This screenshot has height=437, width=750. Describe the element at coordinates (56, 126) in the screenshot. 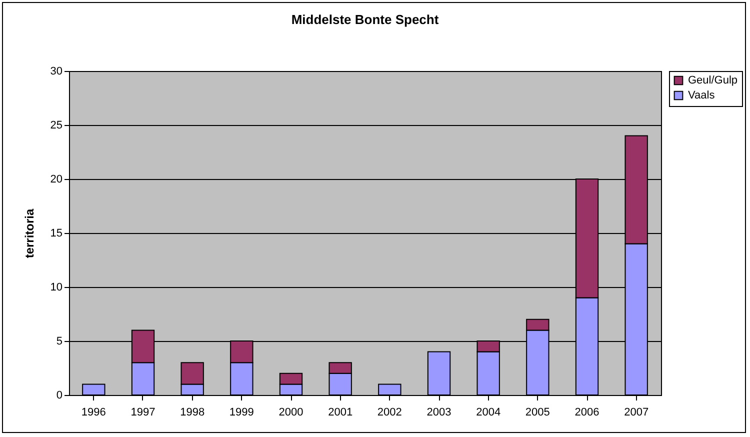

I see `y-tick-label: 25` at that location.